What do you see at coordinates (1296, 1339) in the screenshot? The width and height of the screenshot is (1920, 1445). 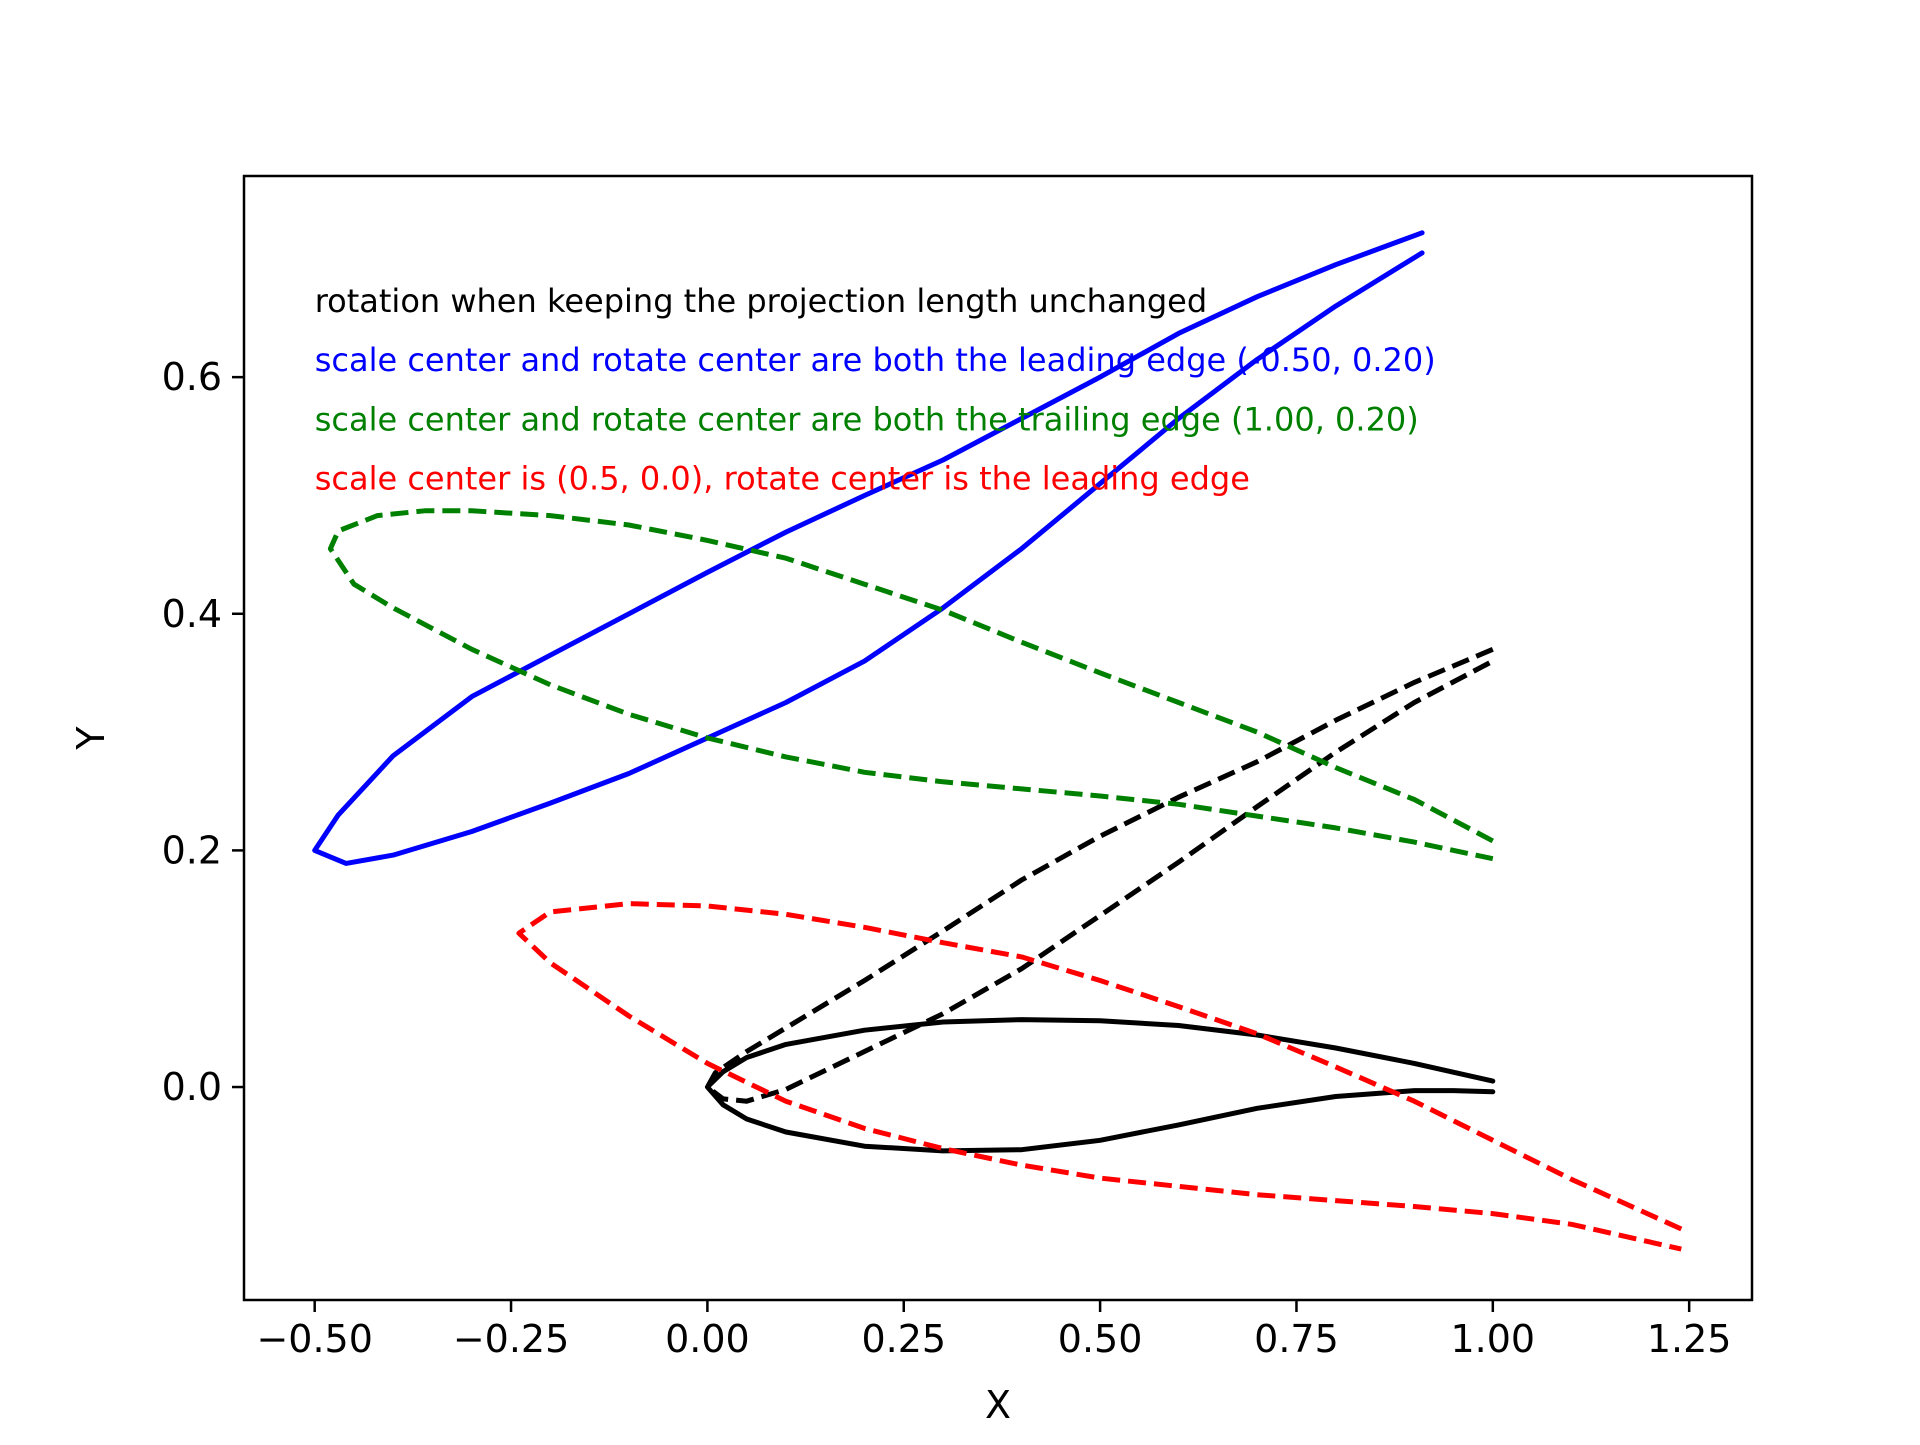 I see `x-tick-label: 0.75` at bounding box center [1296, 1339].